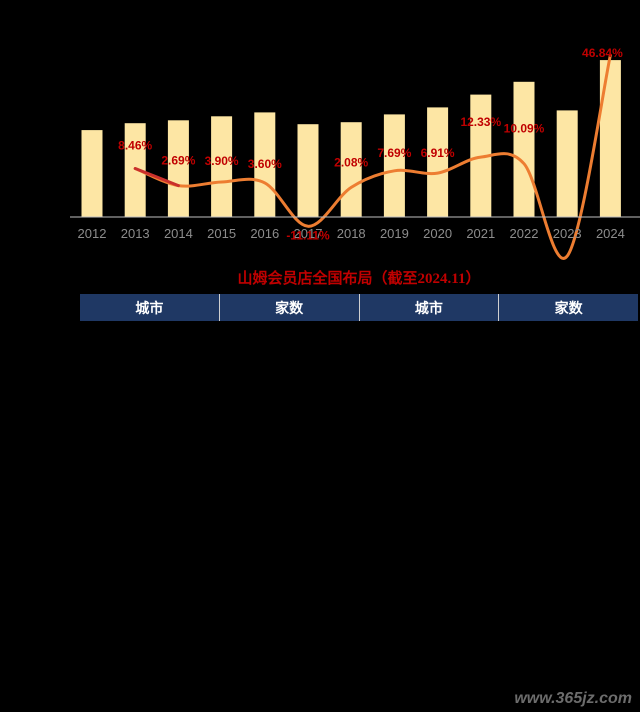 Image resolution: width=640 pixels, height=712 pixels. I want to click on x-tick-2022: 2022, so click(524, 233).